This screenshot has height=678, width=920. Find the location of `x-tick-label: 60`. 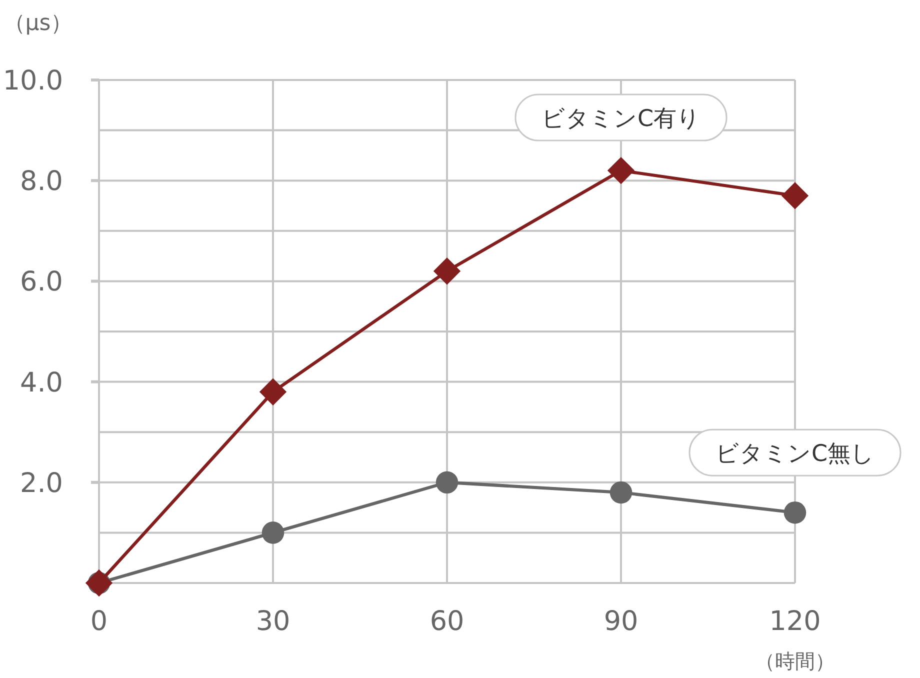

x-tick-label: 60 is located at coordinates (447, 622).